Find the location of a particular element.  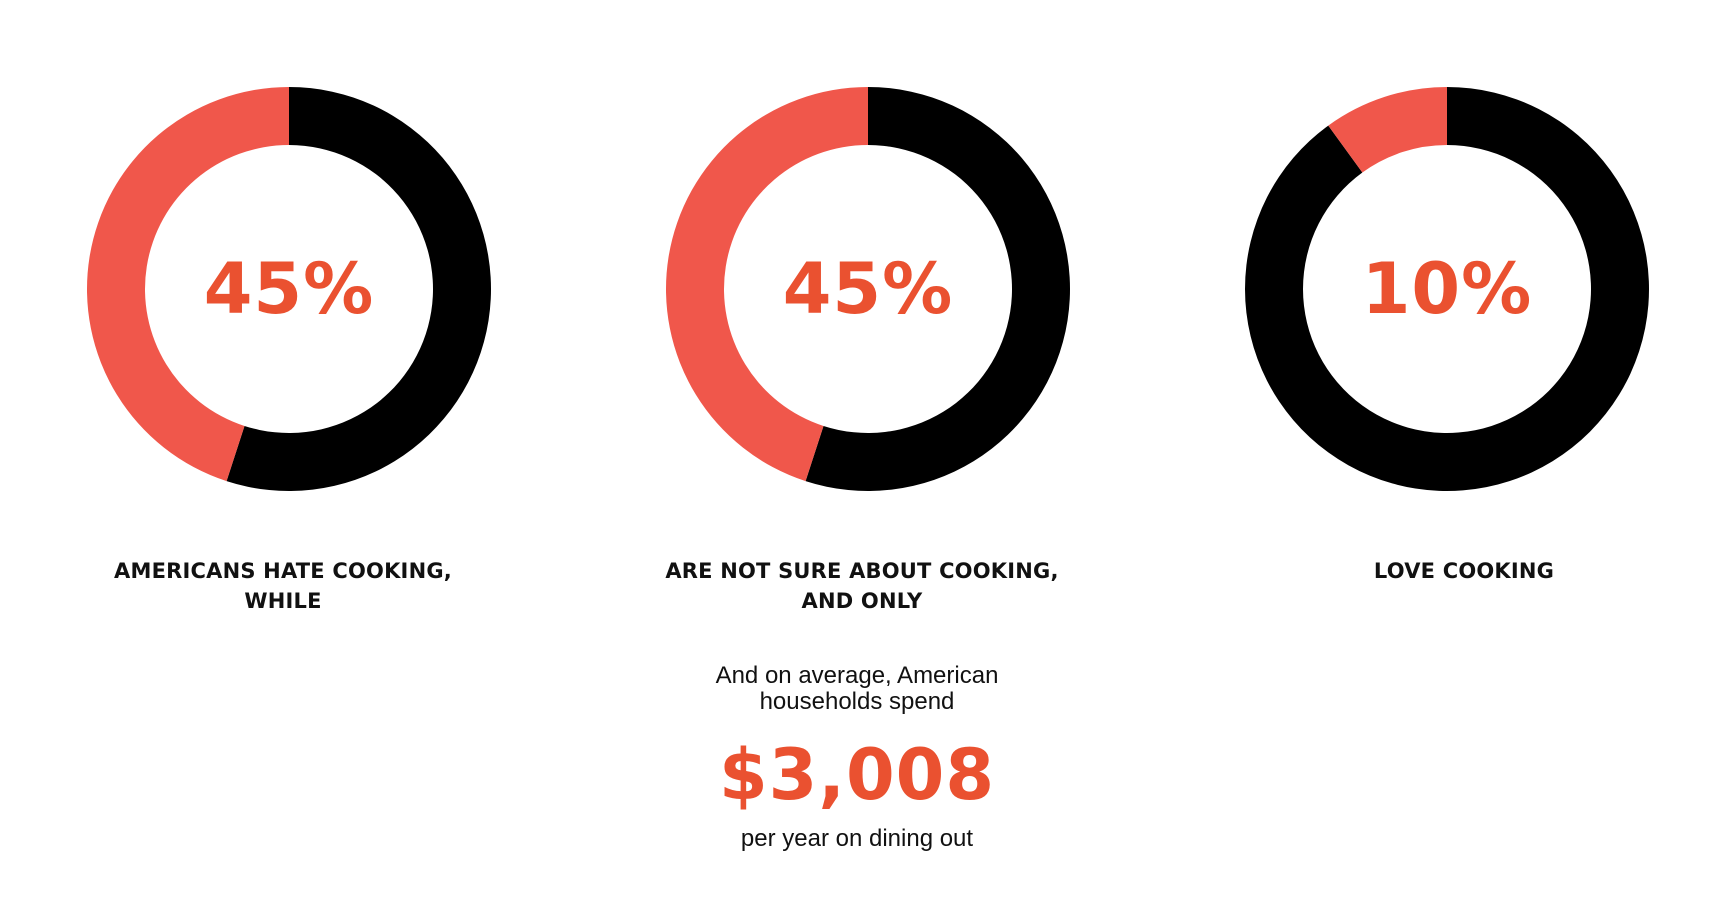

donut-caption-love: LOVE COOKING is located at coordinates (1464, 571).